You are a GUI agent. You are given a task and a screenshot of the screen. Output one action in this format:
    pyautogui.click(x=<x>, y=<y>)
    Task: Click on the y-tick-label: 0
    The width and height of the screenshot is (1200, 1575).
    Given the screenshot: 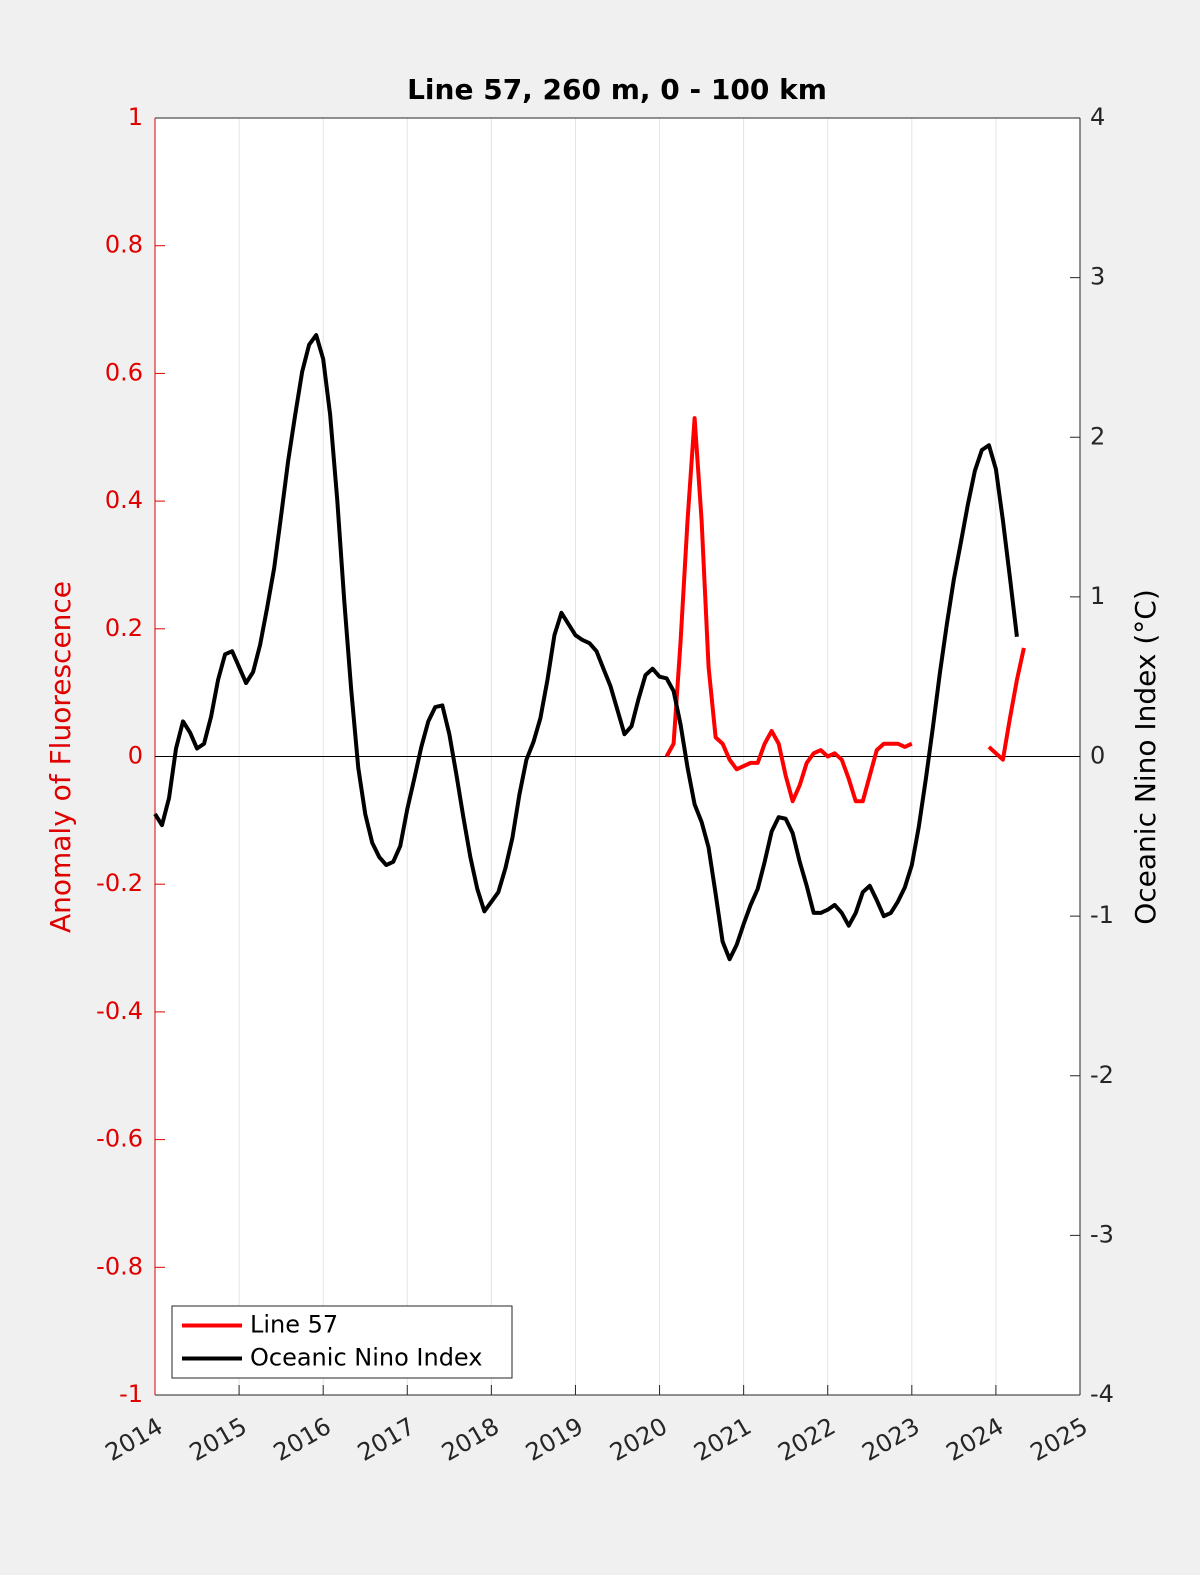 What is the action you would take?
    pyautogui.click(x=135, y=756)
    